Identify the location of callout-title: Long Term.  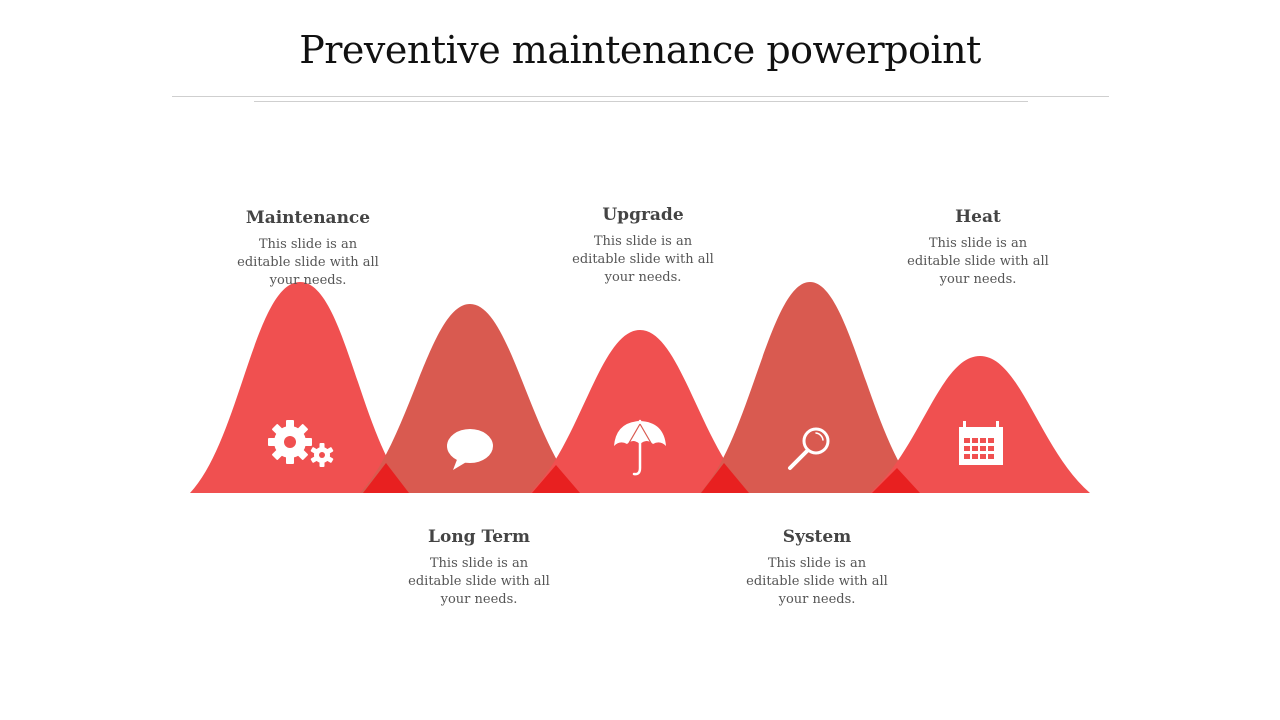
(479, 537).